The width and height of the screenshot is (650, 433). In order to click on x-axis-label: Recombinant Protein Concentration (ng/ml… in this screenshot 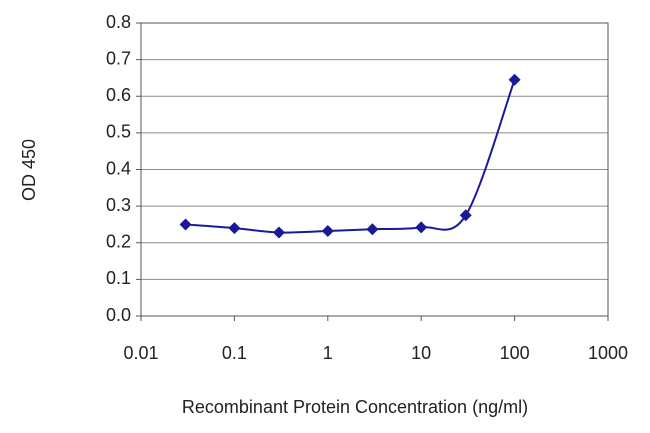, I will do `click(355, 407)`.